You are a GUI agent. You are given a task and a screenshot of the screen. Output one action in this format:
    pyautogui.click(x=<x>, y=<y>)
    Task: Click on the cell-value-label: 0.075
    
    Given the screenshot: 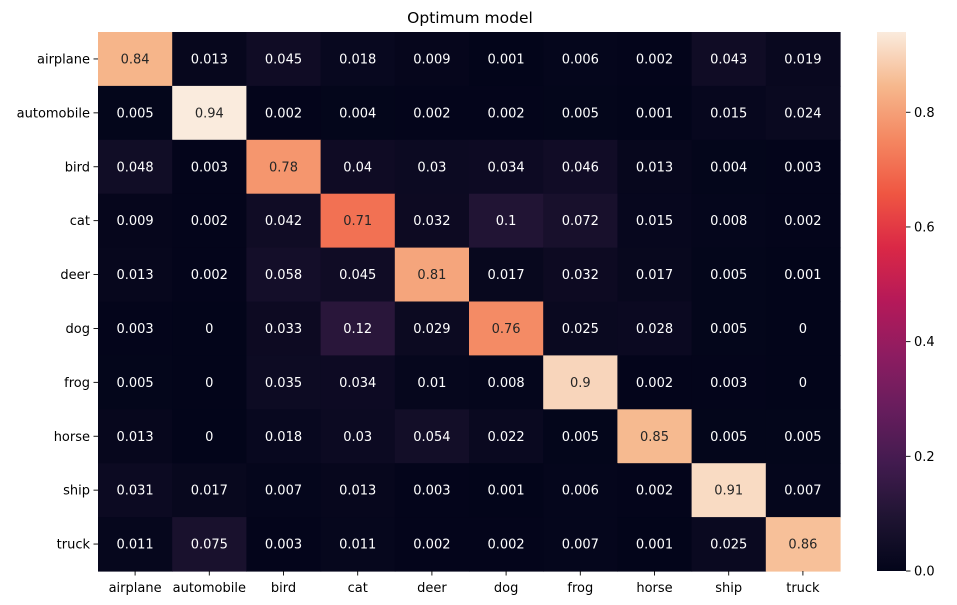 What is the action you would take?
    pyautogui.click(x=209, y=545)
    